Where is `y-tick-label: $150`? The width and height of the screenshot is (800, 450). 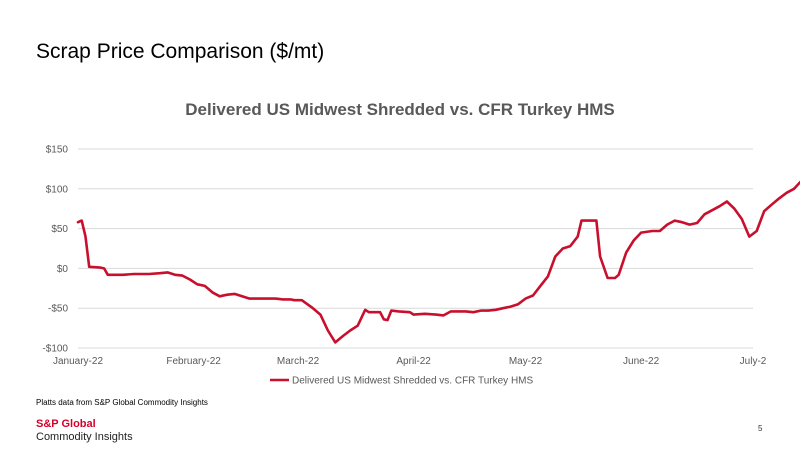
y-tick-label: $150 is located at coordinates (57, 150).